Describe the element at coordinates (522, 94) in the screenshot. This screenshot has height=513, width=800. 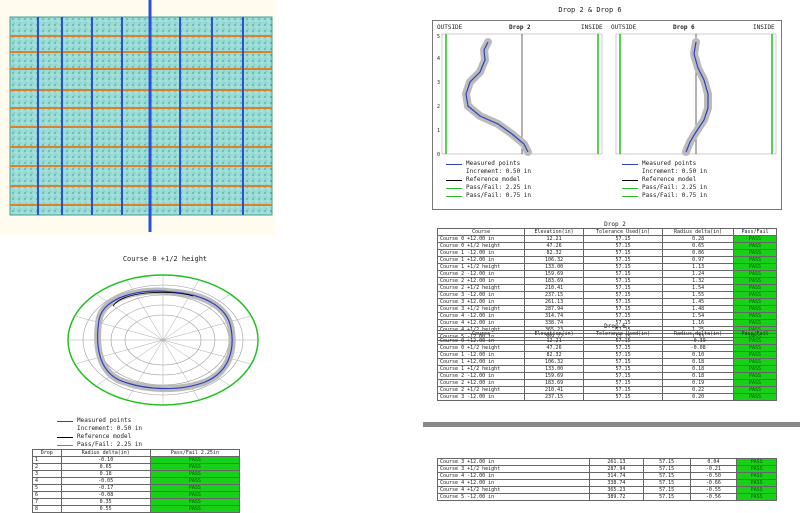
I see `drop-2-plot-area` at that location.